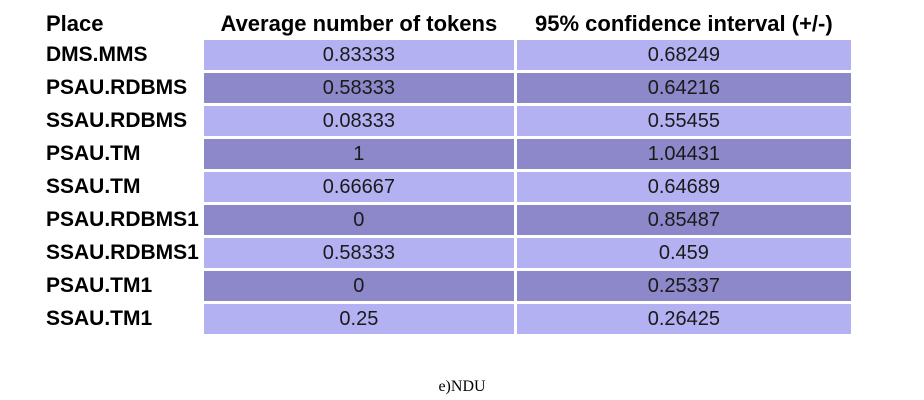  I want to click on table-row: SSAU.RDBMS1 0.58333 0.459, so click(447, 253).